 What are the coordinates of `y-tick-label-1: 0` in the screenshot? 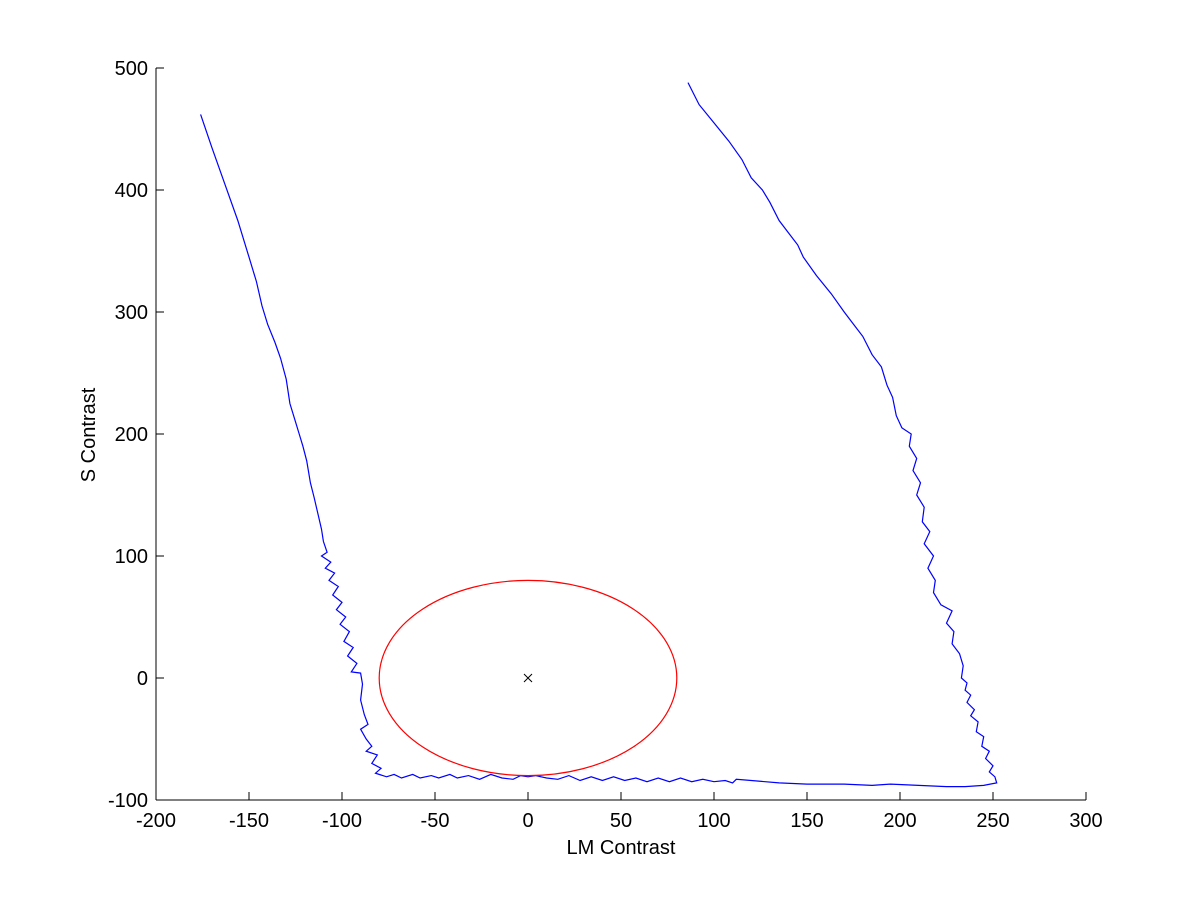 It's located at (142, 679).